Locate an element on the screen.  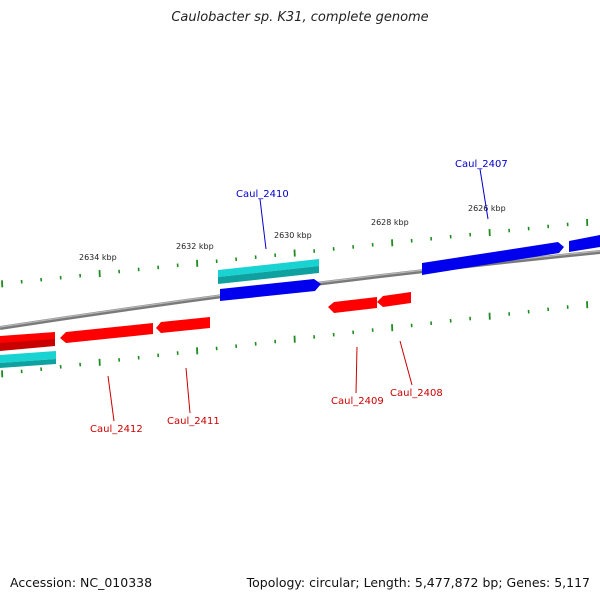
gene-label-caul-2412: Caul_2412 is located at coordinates (116, 429).